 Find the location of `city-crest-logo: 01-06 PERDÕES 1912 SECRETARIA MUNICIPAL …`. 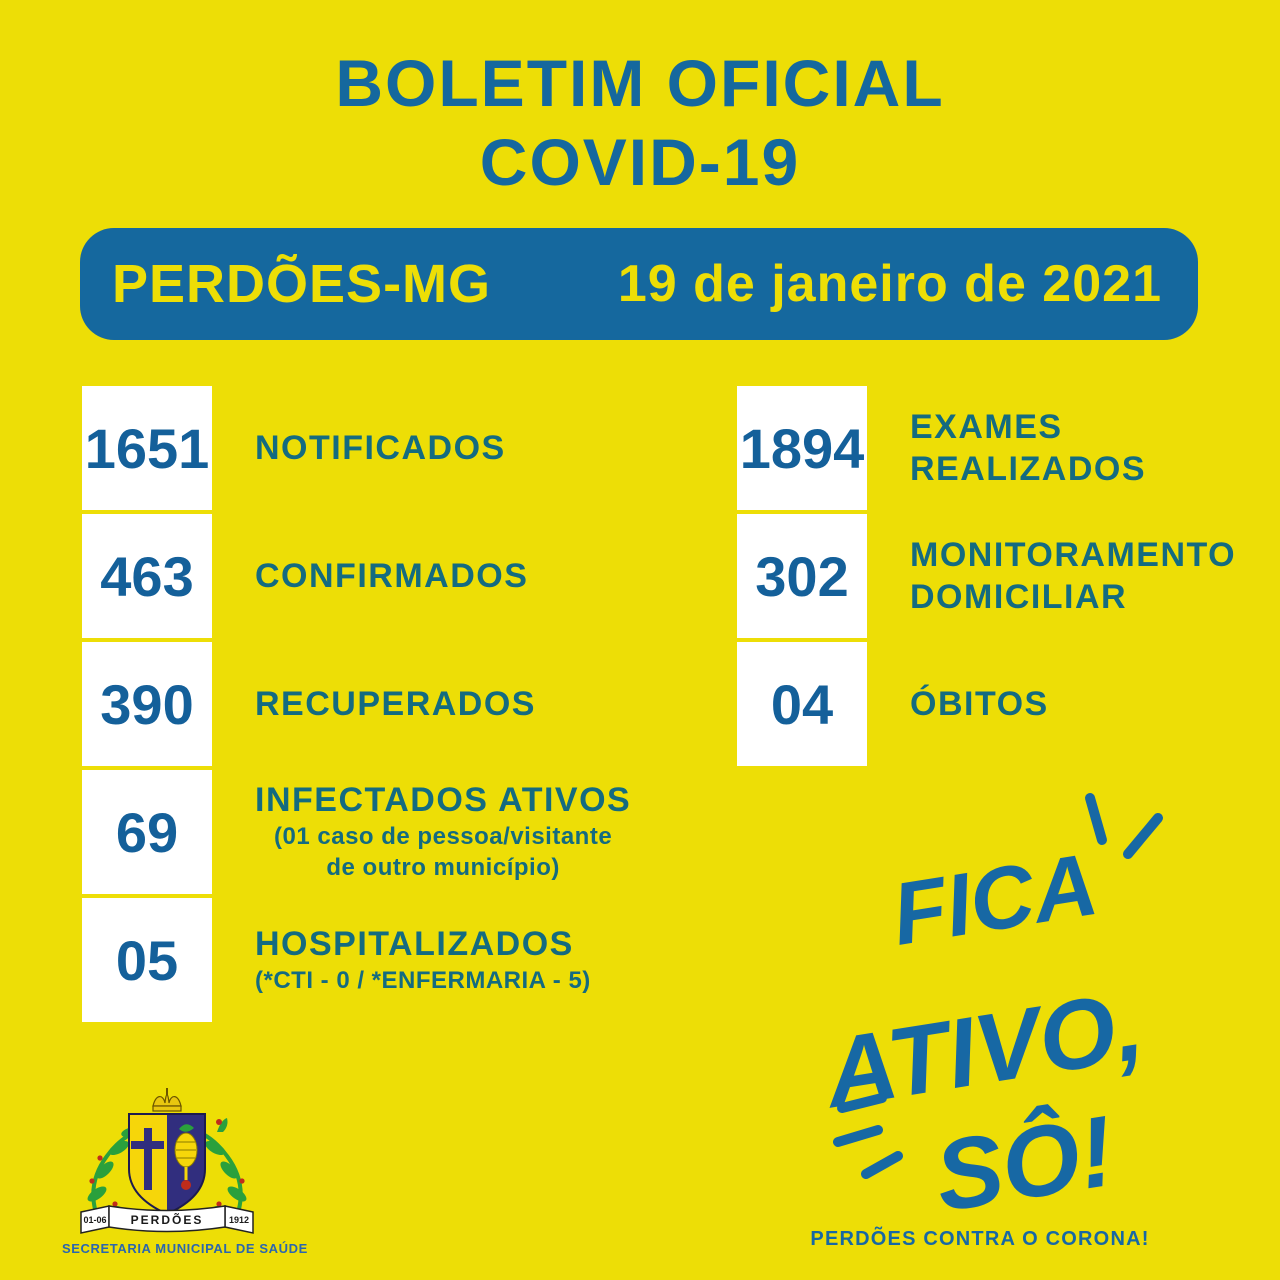

city-crest-logo: 01-06 PERDÕES 1912 SECRETARIA MUNICIPAL … is located at coordinates (185, 1170).